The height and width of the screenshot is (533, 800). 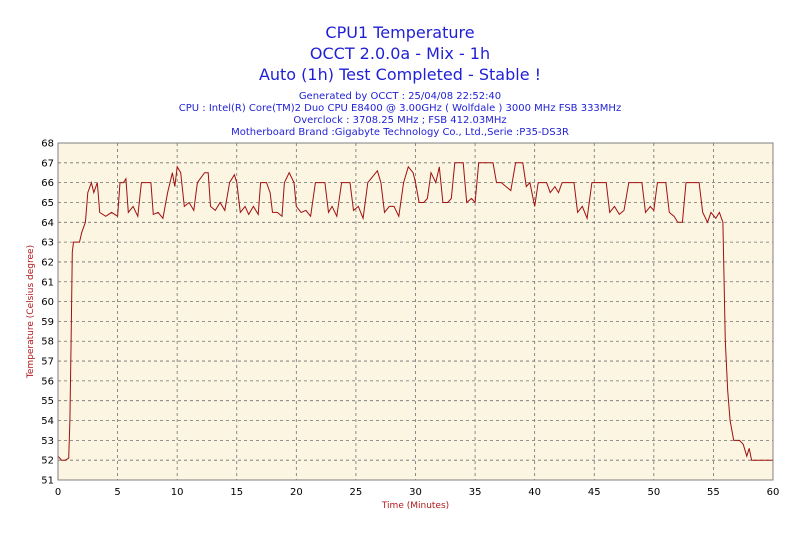 What do you see at coordinates (356, 492) in the screenshot?
I see `x-tick-label: 25` at bounding box center [356, 492].